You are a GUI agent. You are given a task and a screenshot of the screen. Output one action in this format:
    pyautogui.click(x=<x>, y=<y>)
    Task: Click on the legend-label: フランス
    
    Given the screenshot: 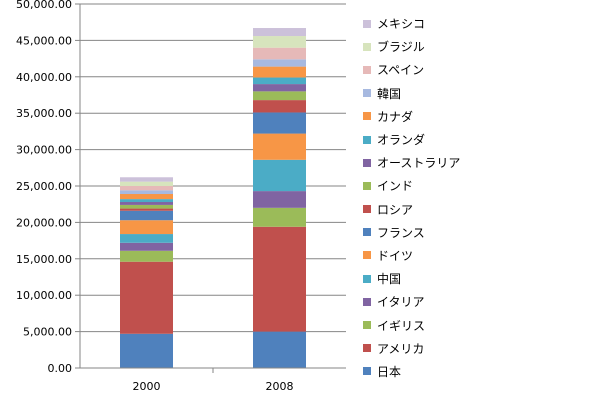 What is the action you would take?
    pyautogui.click(x=401, y=232)
    